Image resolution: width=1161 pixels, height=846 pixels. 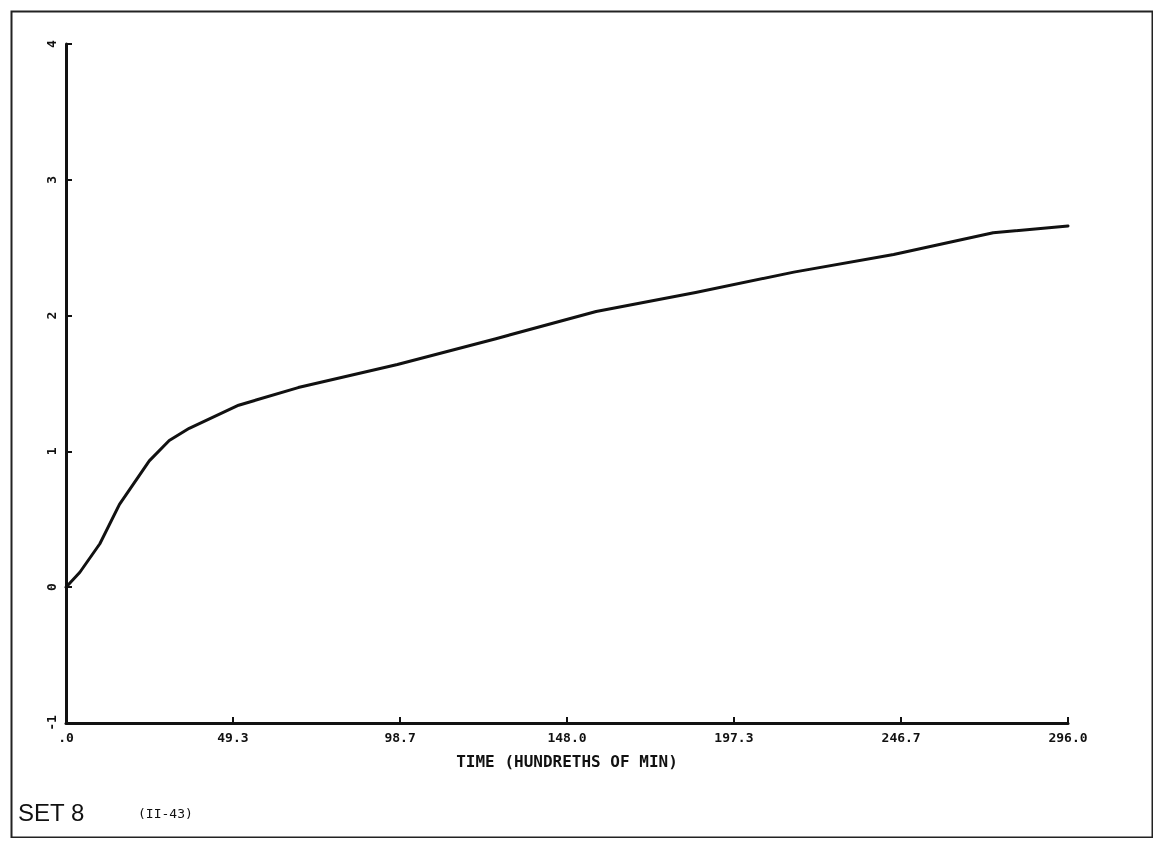 What do you see at coordinates (51, 315) in the screenshot?
I see `y-tick-label: 2` at bounding box center [51, 315].